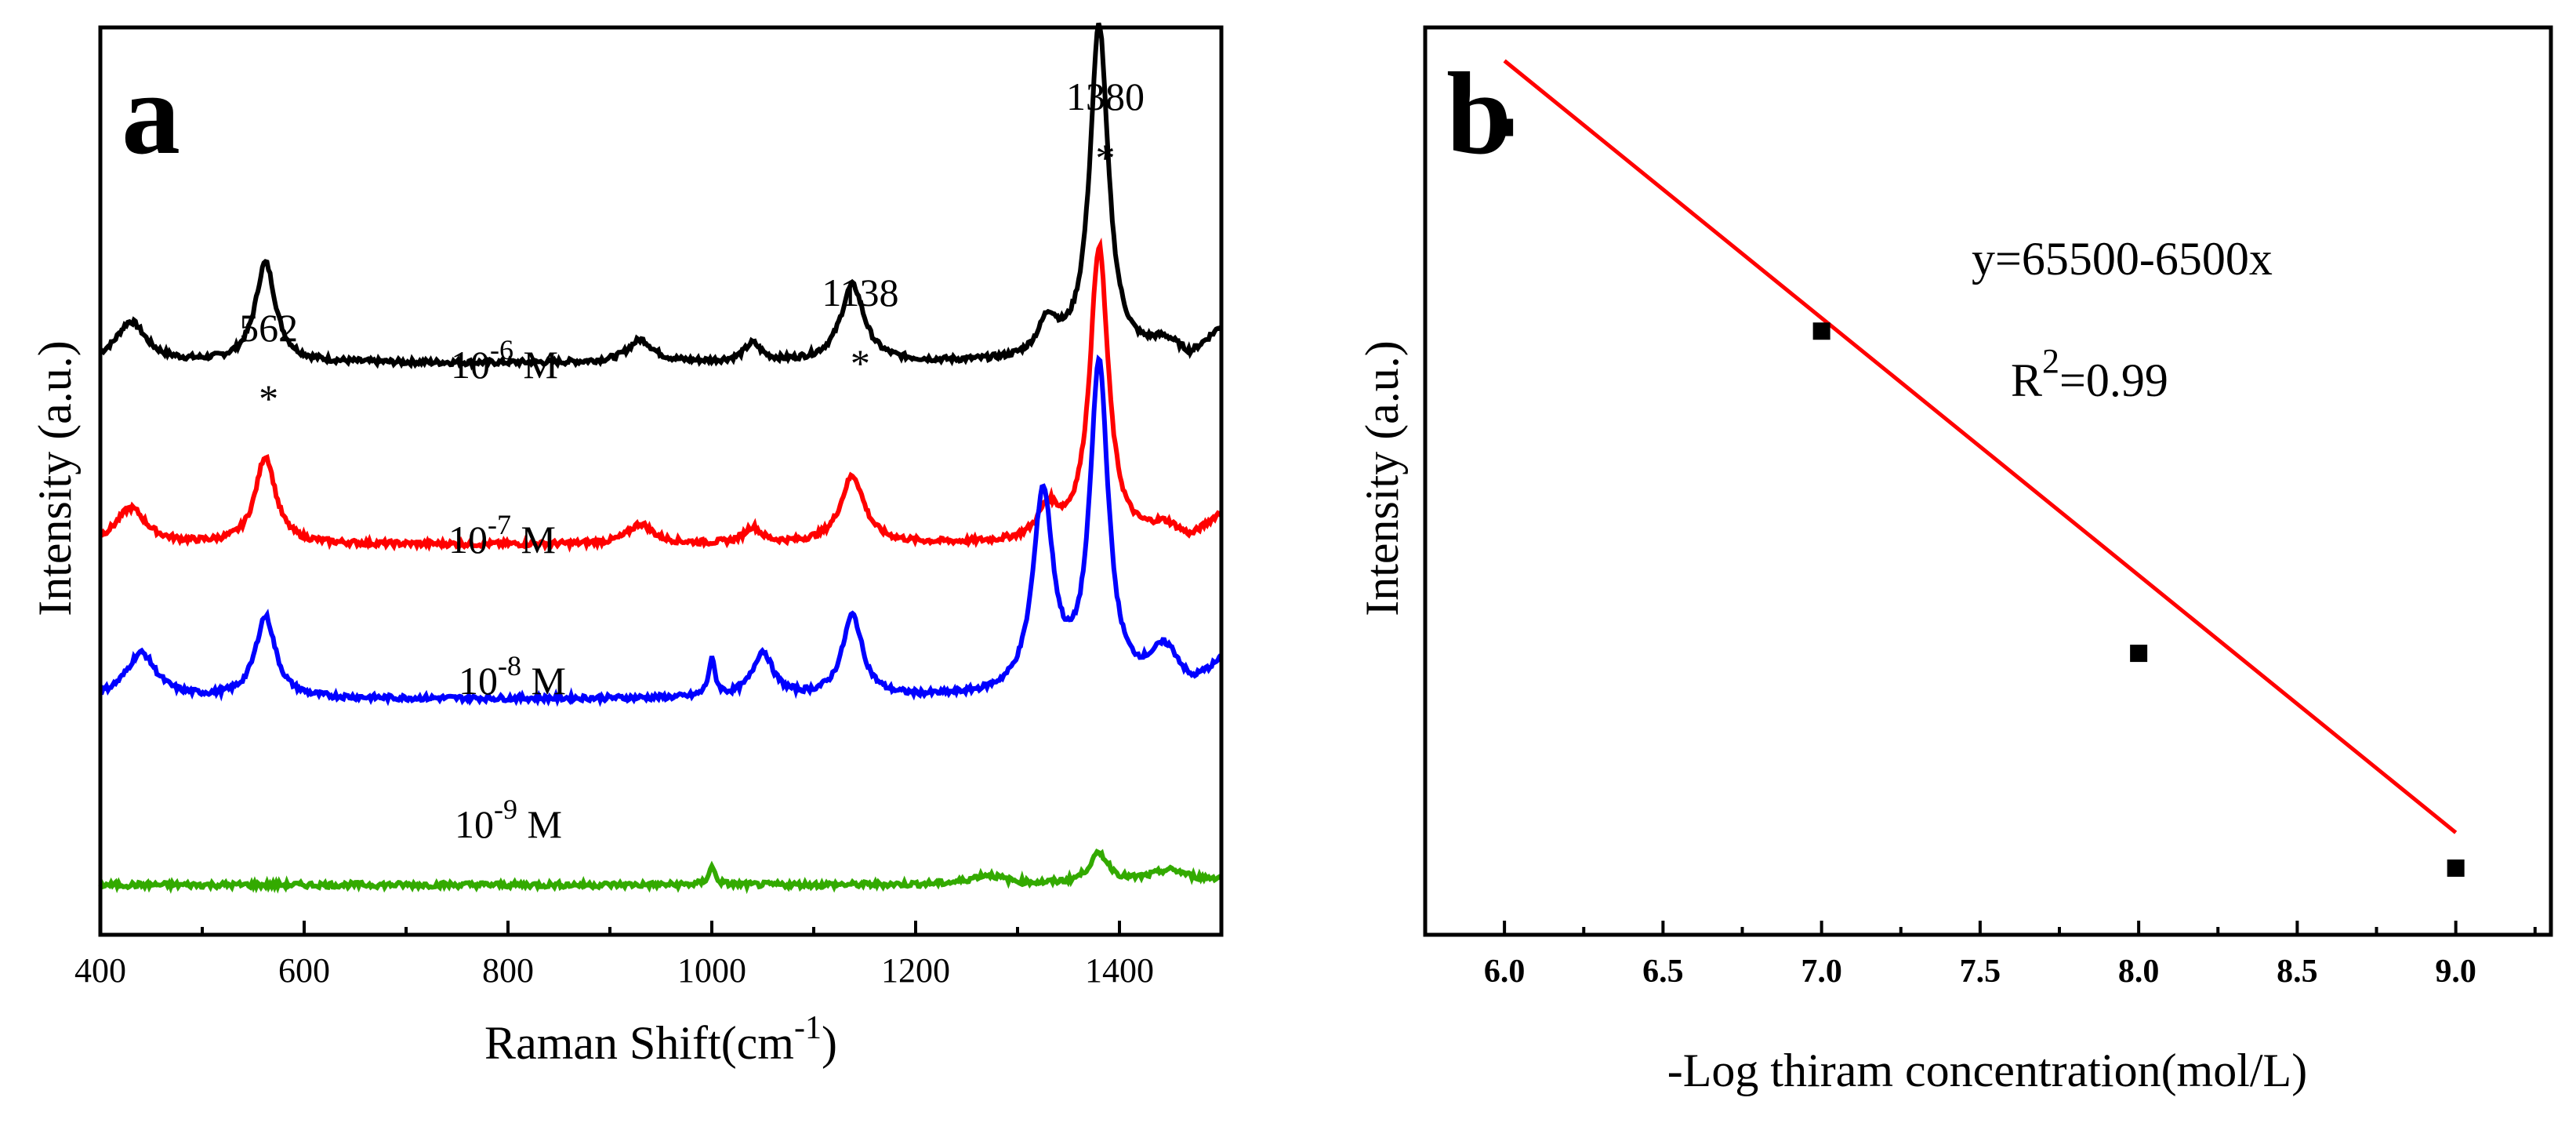 The image size is (2576, 1123). What do you see at coordinates (2027, 380) in the screenshot?
I see `r-squared-prefix: R` at bounding box center [2027, 380].